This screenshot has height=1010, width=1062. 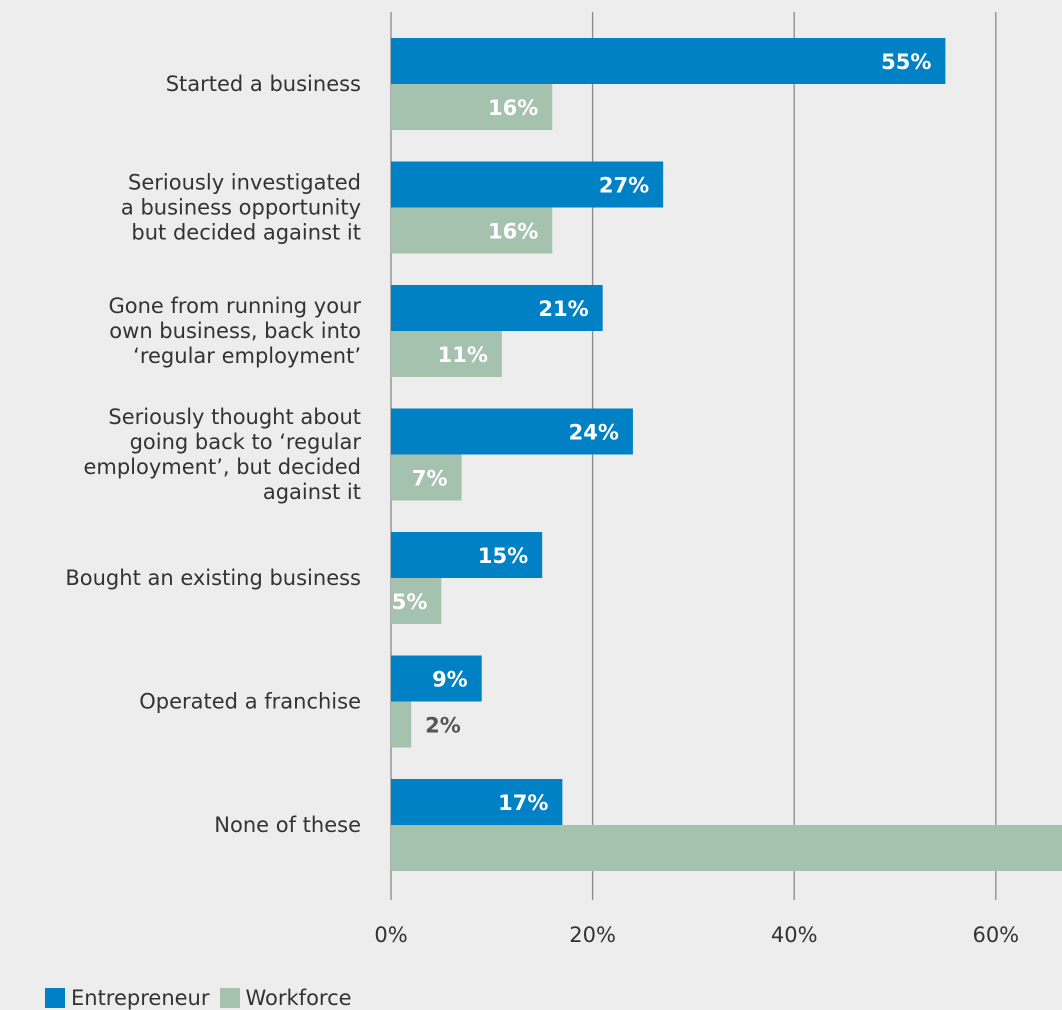 I want to click on data-label-workforce: 11%, so click(x=463, y=355).